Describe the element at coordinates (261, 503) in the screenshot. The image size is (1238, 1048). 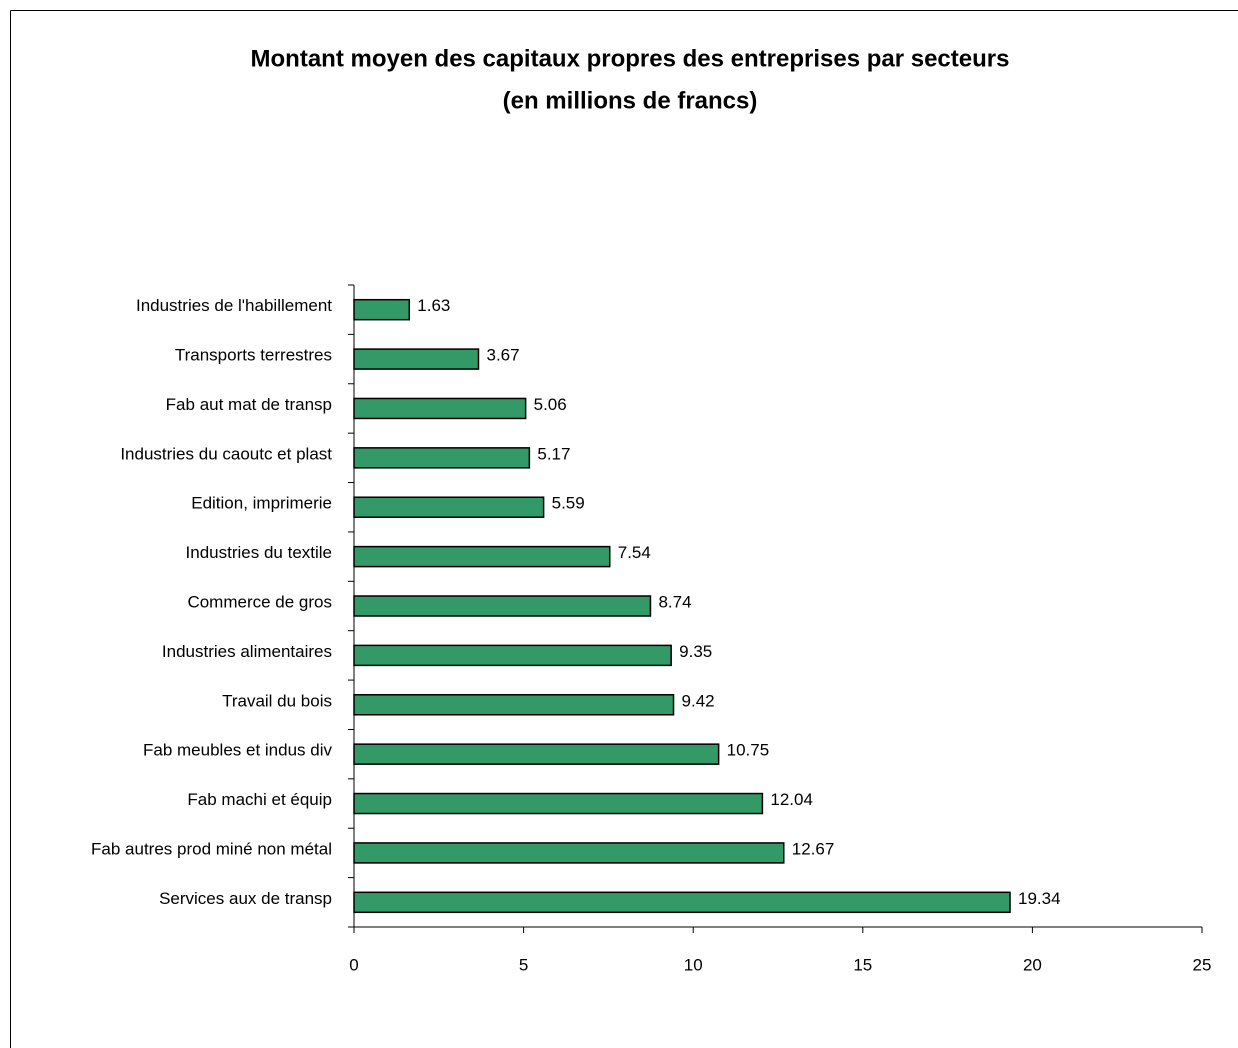
I see `y-tick-label: Edition, imprimerie` at that location.